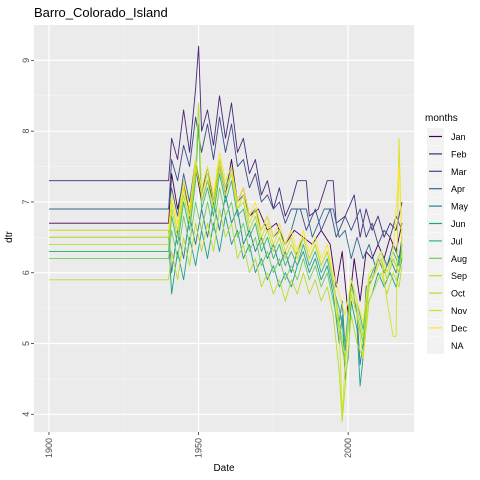 The image size is (480, 480). Describe the element at coordinates (458, 137) in the screenshot. I see `legend-label-jan: Jan` at that location.